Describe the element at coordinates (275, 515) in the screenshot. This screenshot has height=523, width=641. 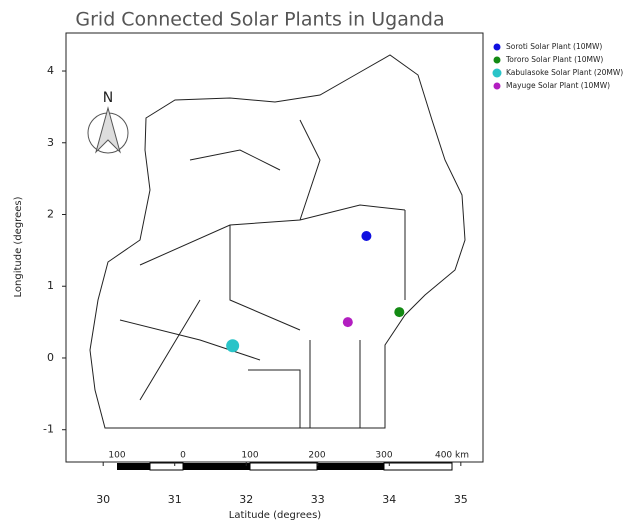
I see `x-axis-label: Latitude (degrees)` at that location.